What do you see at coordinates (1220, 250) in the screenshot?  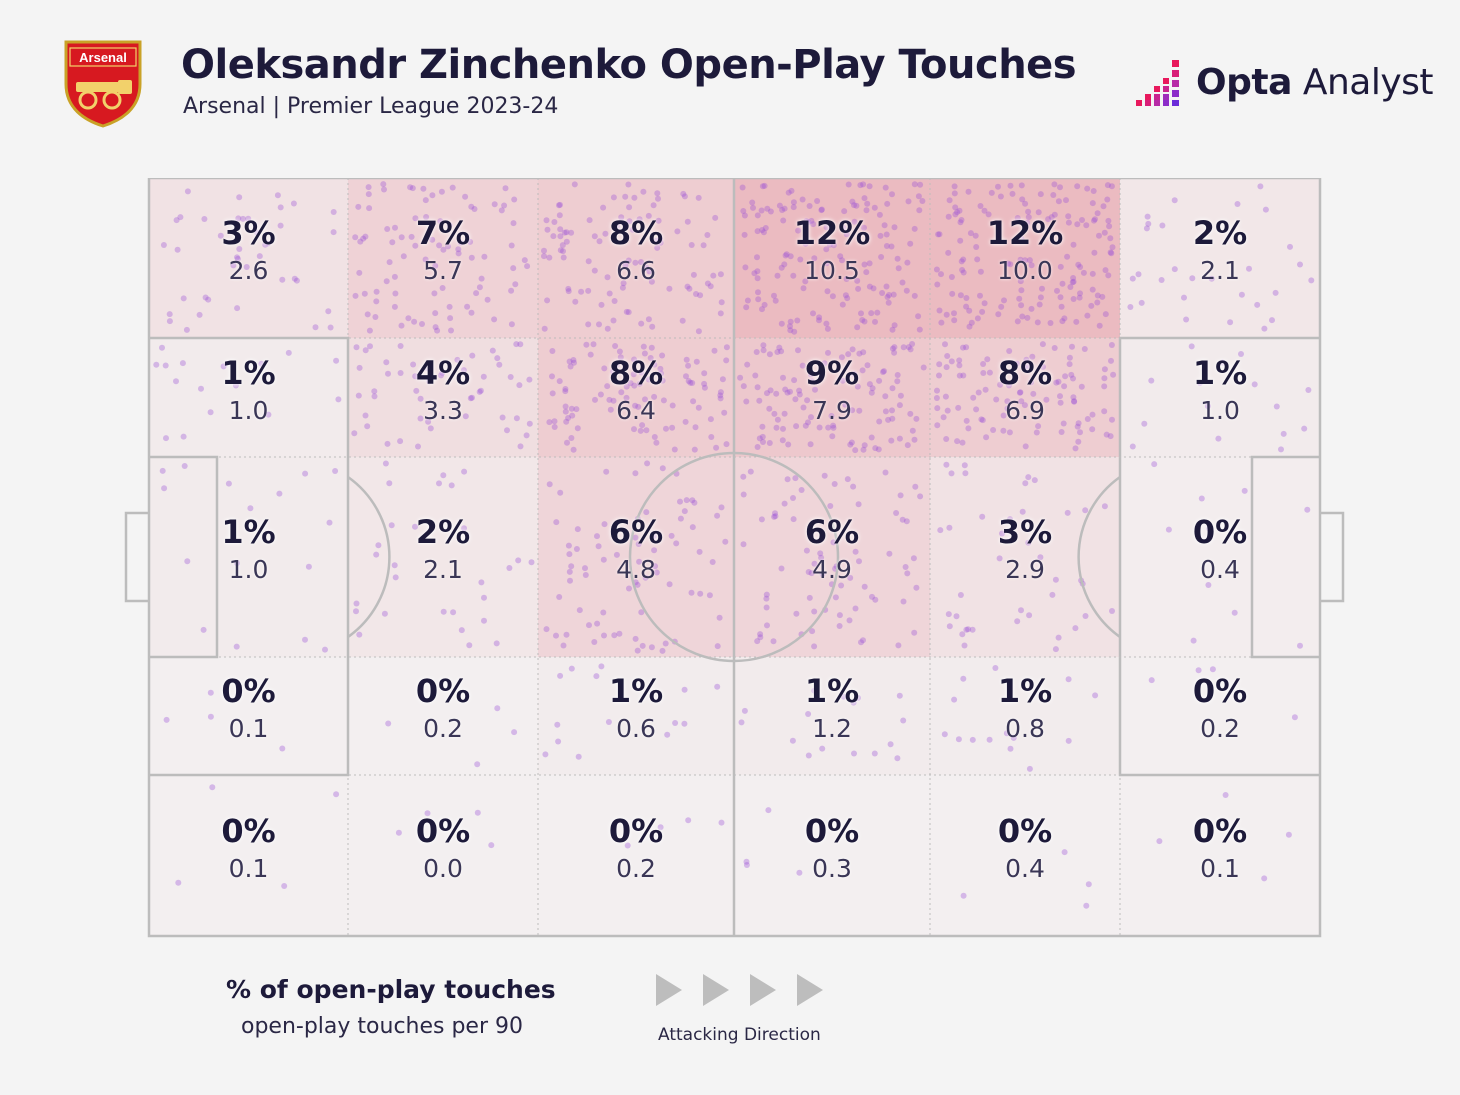 I see `zone-label-r0-c5: 2% 2.1` at bounding box center [1220, 250].